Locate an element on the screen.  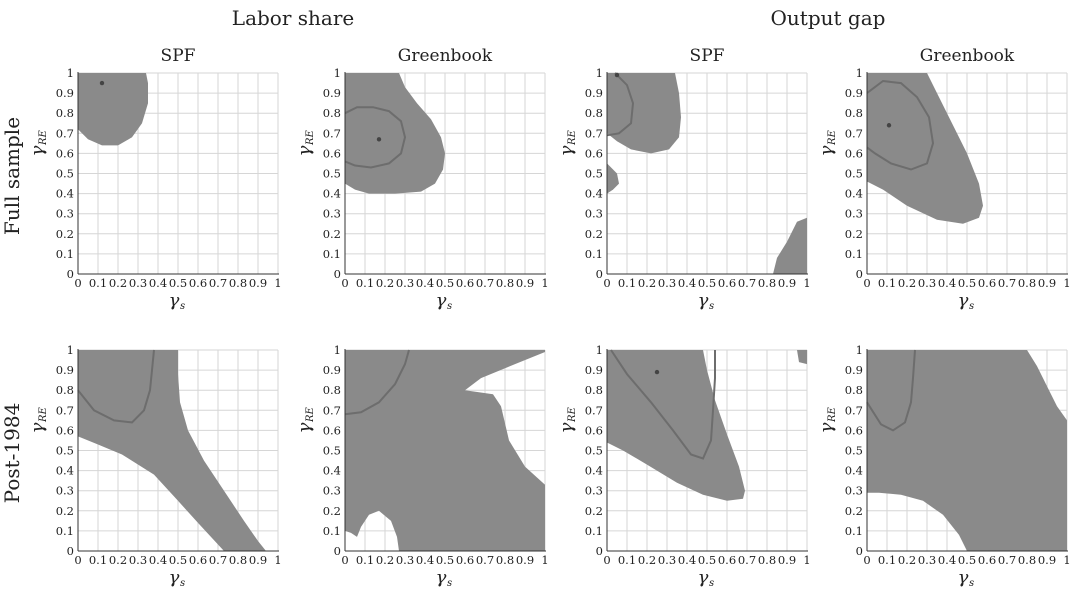
group-title-labor-share: Labor share is located at coordinates (293, 18).